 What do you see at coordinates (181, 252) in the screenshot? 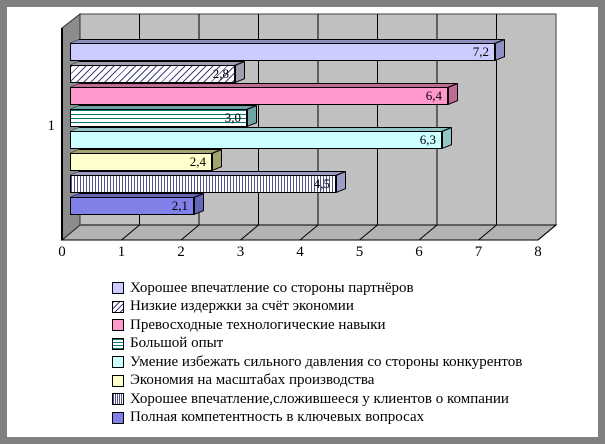
I see `x-axis-tick-label: 2` at bounding box center [181, 252].